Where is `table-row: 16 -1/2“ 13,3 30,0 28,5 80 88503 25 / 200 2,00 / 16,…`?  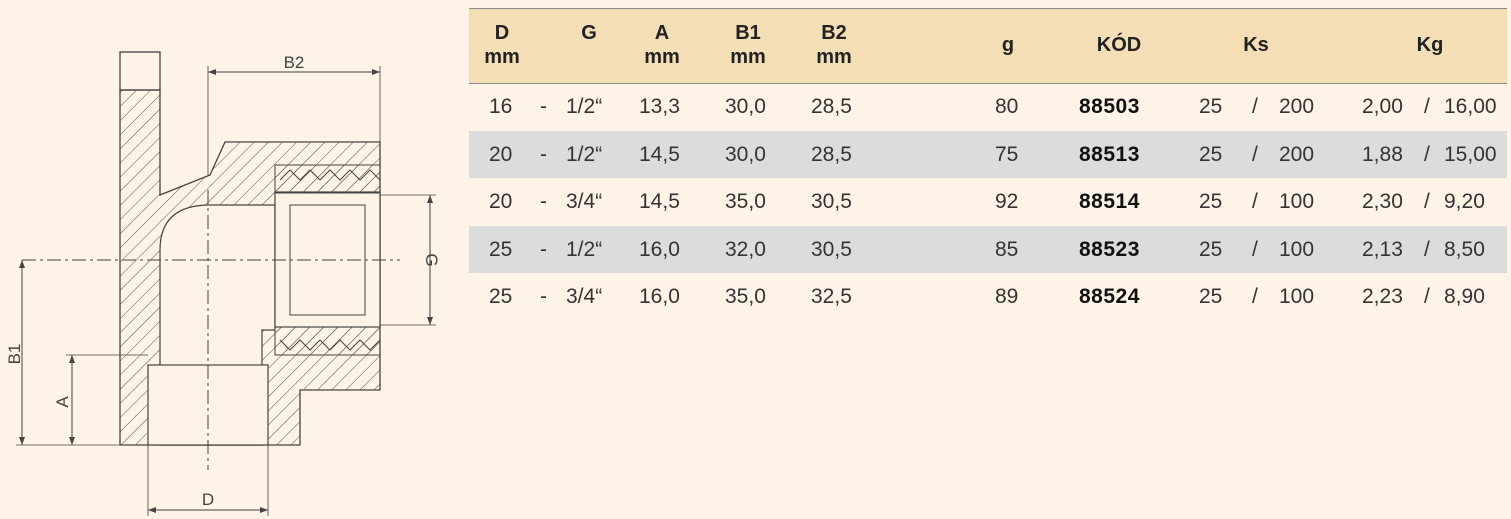
table-row: 16 -1/2“ 13,3 30,0 28,5 80 88503 25 / 200 2,00 / 16,… is located at coordinates (988, 106).